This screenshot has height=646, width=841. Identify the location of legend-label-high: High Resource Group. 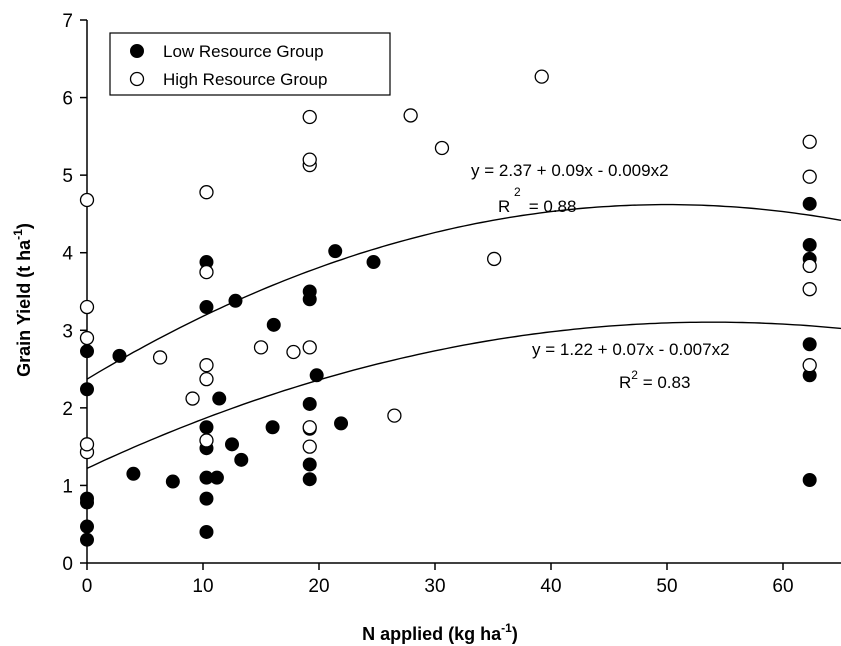
(245, 79).